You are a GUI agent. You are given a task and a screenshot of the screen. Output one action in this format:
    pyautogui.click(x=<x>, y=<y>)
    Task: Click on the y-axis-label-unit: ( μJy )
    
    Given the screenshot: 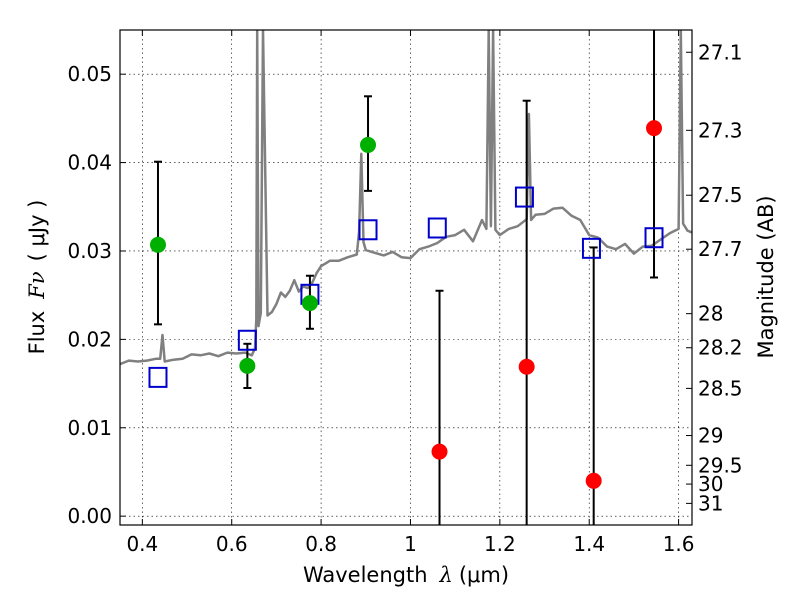 What is the action you would take?
    pyautogui.click(x=37, y=231)
    